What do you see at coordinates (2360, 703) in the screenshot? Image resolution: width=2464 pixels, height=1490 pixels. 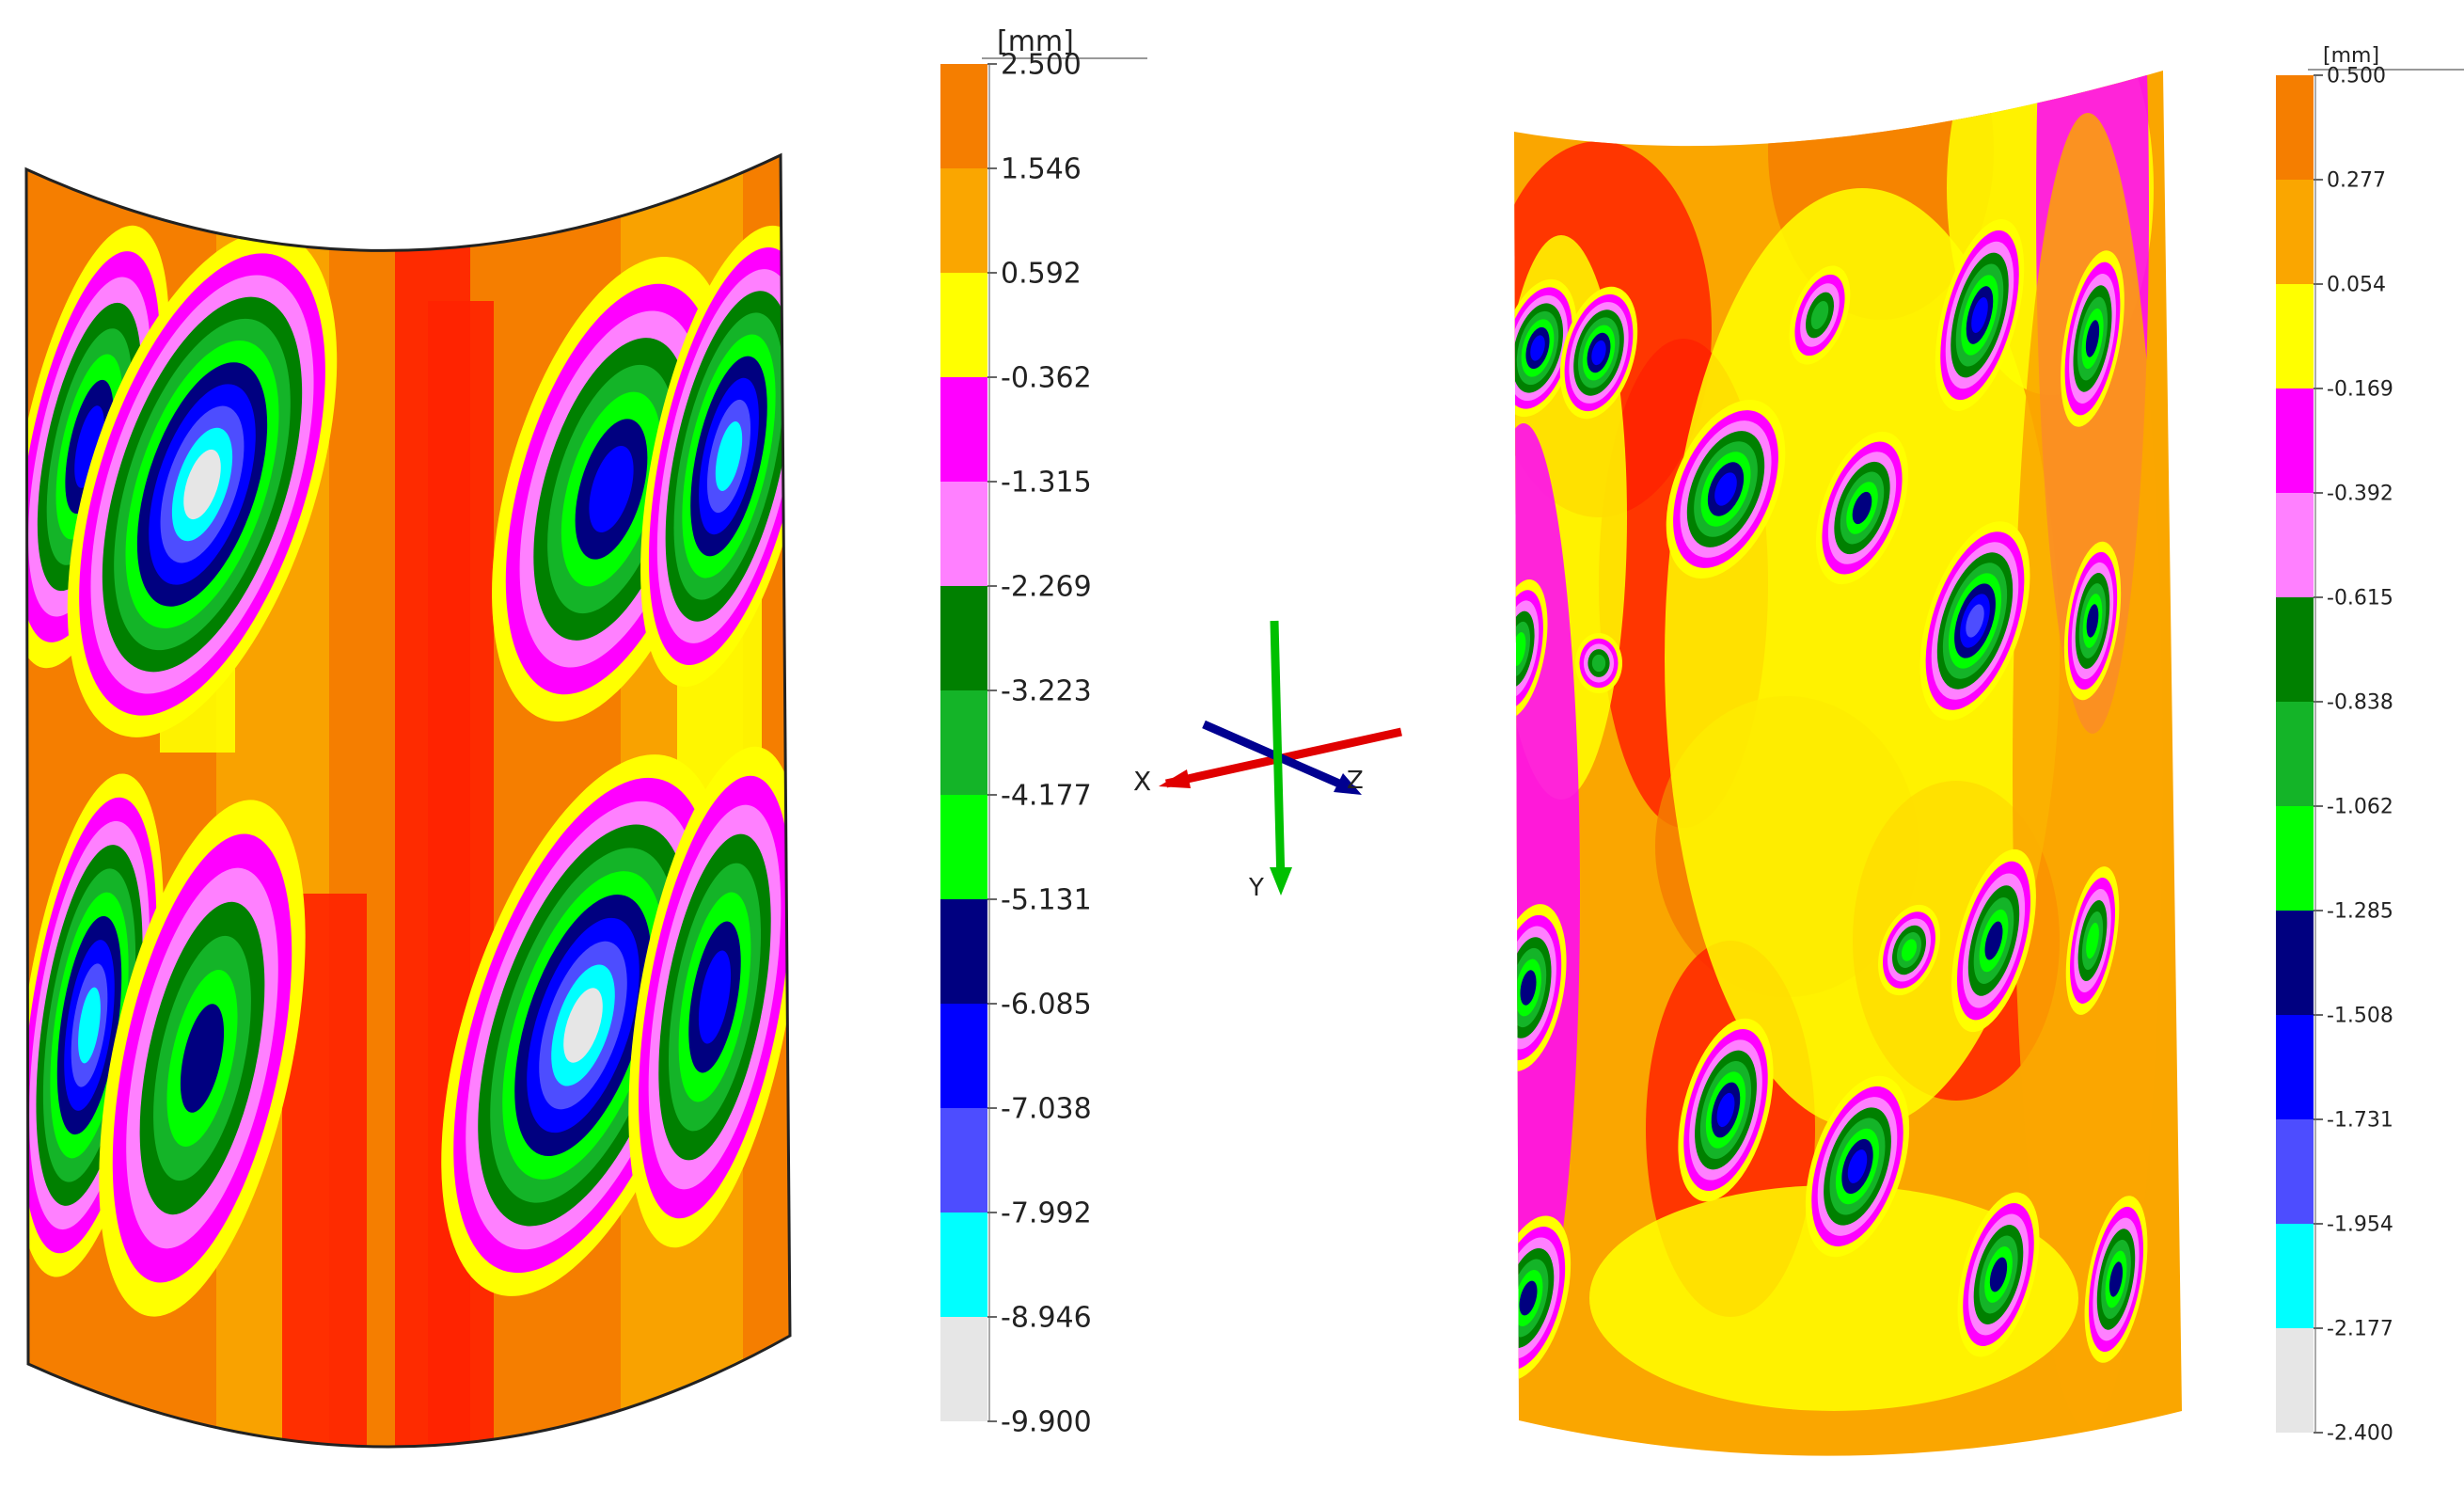 I see `right-scale-value: -0.838` at bounding box center [2360, 703].